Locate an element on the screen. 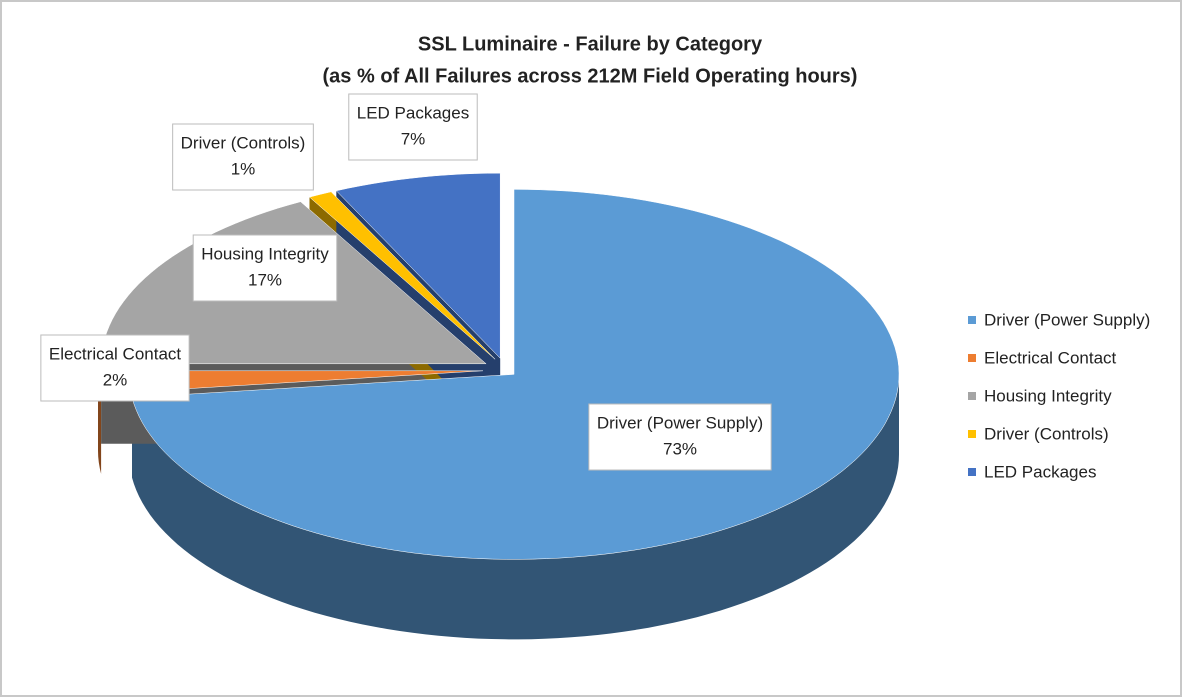  data-label: Driver (Controls) 1% is located at coordinates (243, 157).